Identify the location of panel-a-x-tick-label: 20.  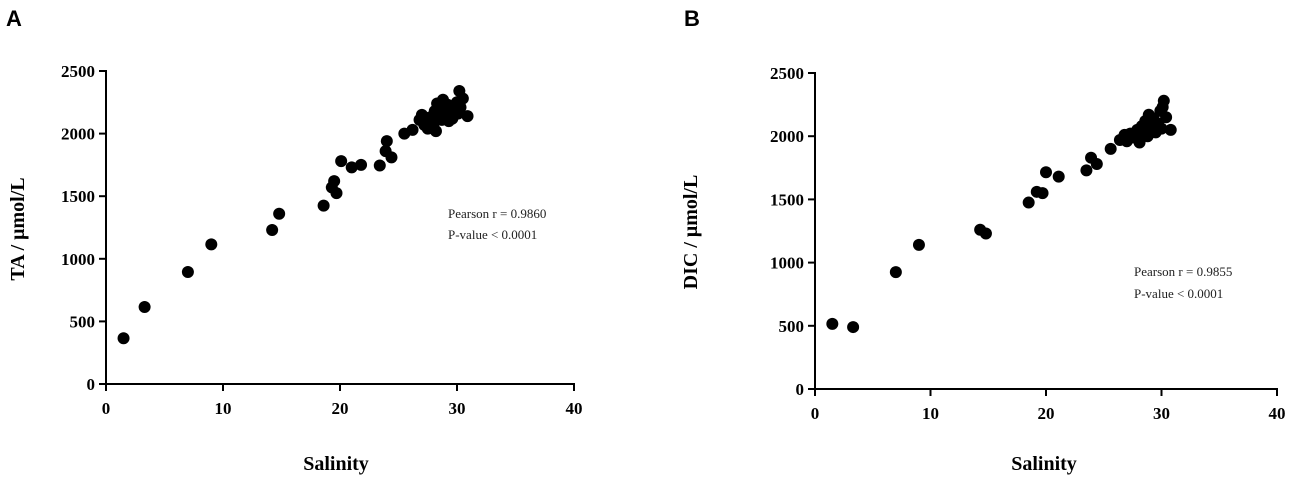
(340, 408).